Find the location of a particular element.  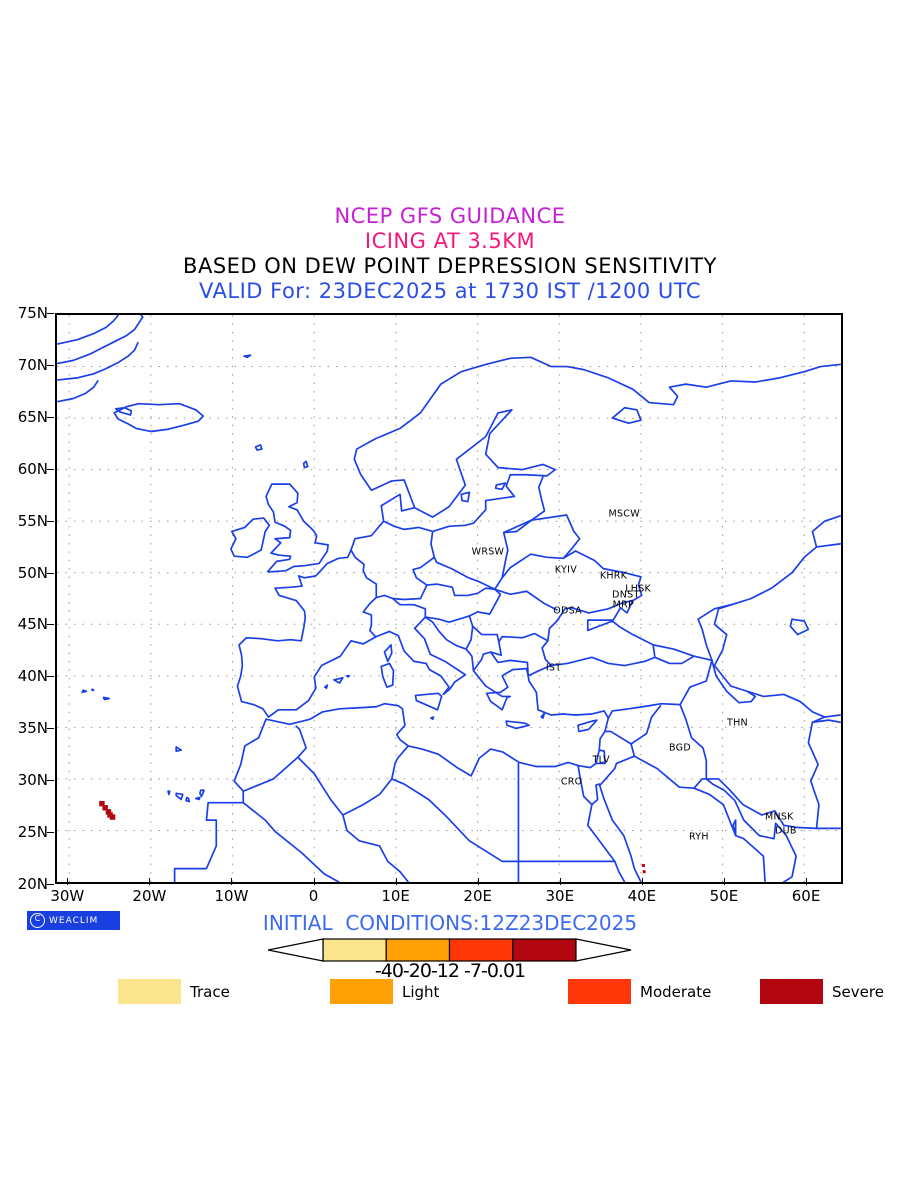

y-axis-label: 40N is located at coordinates (32, 676).